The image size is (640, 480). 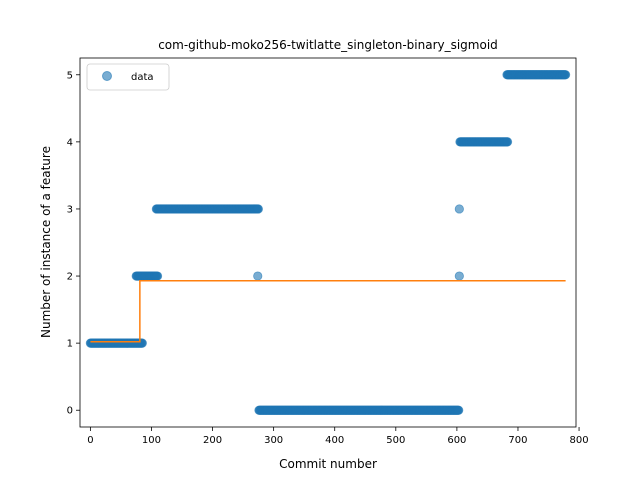 What do you see at coordinates (328, 311) in the screenshot?
I see `fit-line` at bounding box center [328, 311].